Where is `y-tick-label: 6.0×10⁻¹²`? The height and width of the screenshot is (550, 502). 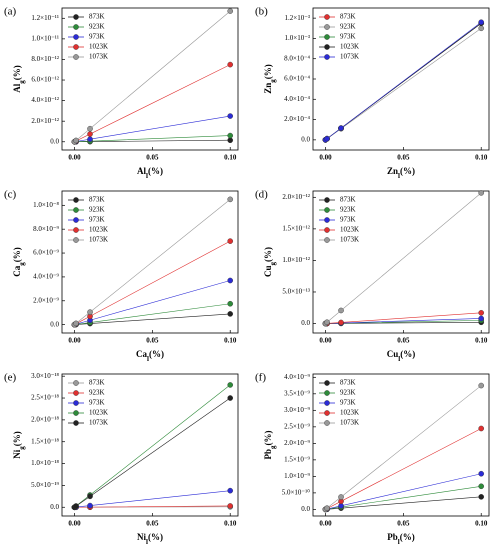 y-tick-label: 6.0×10⁻¹² is located at coordinates (45, 80).